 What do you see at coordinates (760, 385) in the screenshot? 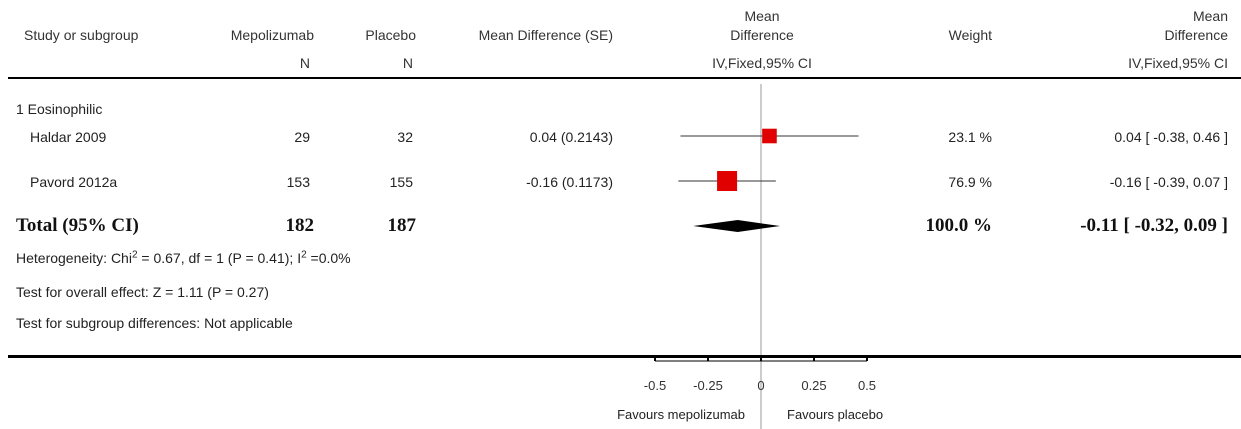
I see `x-tick-label: 0` at bounding box center [760, 385].